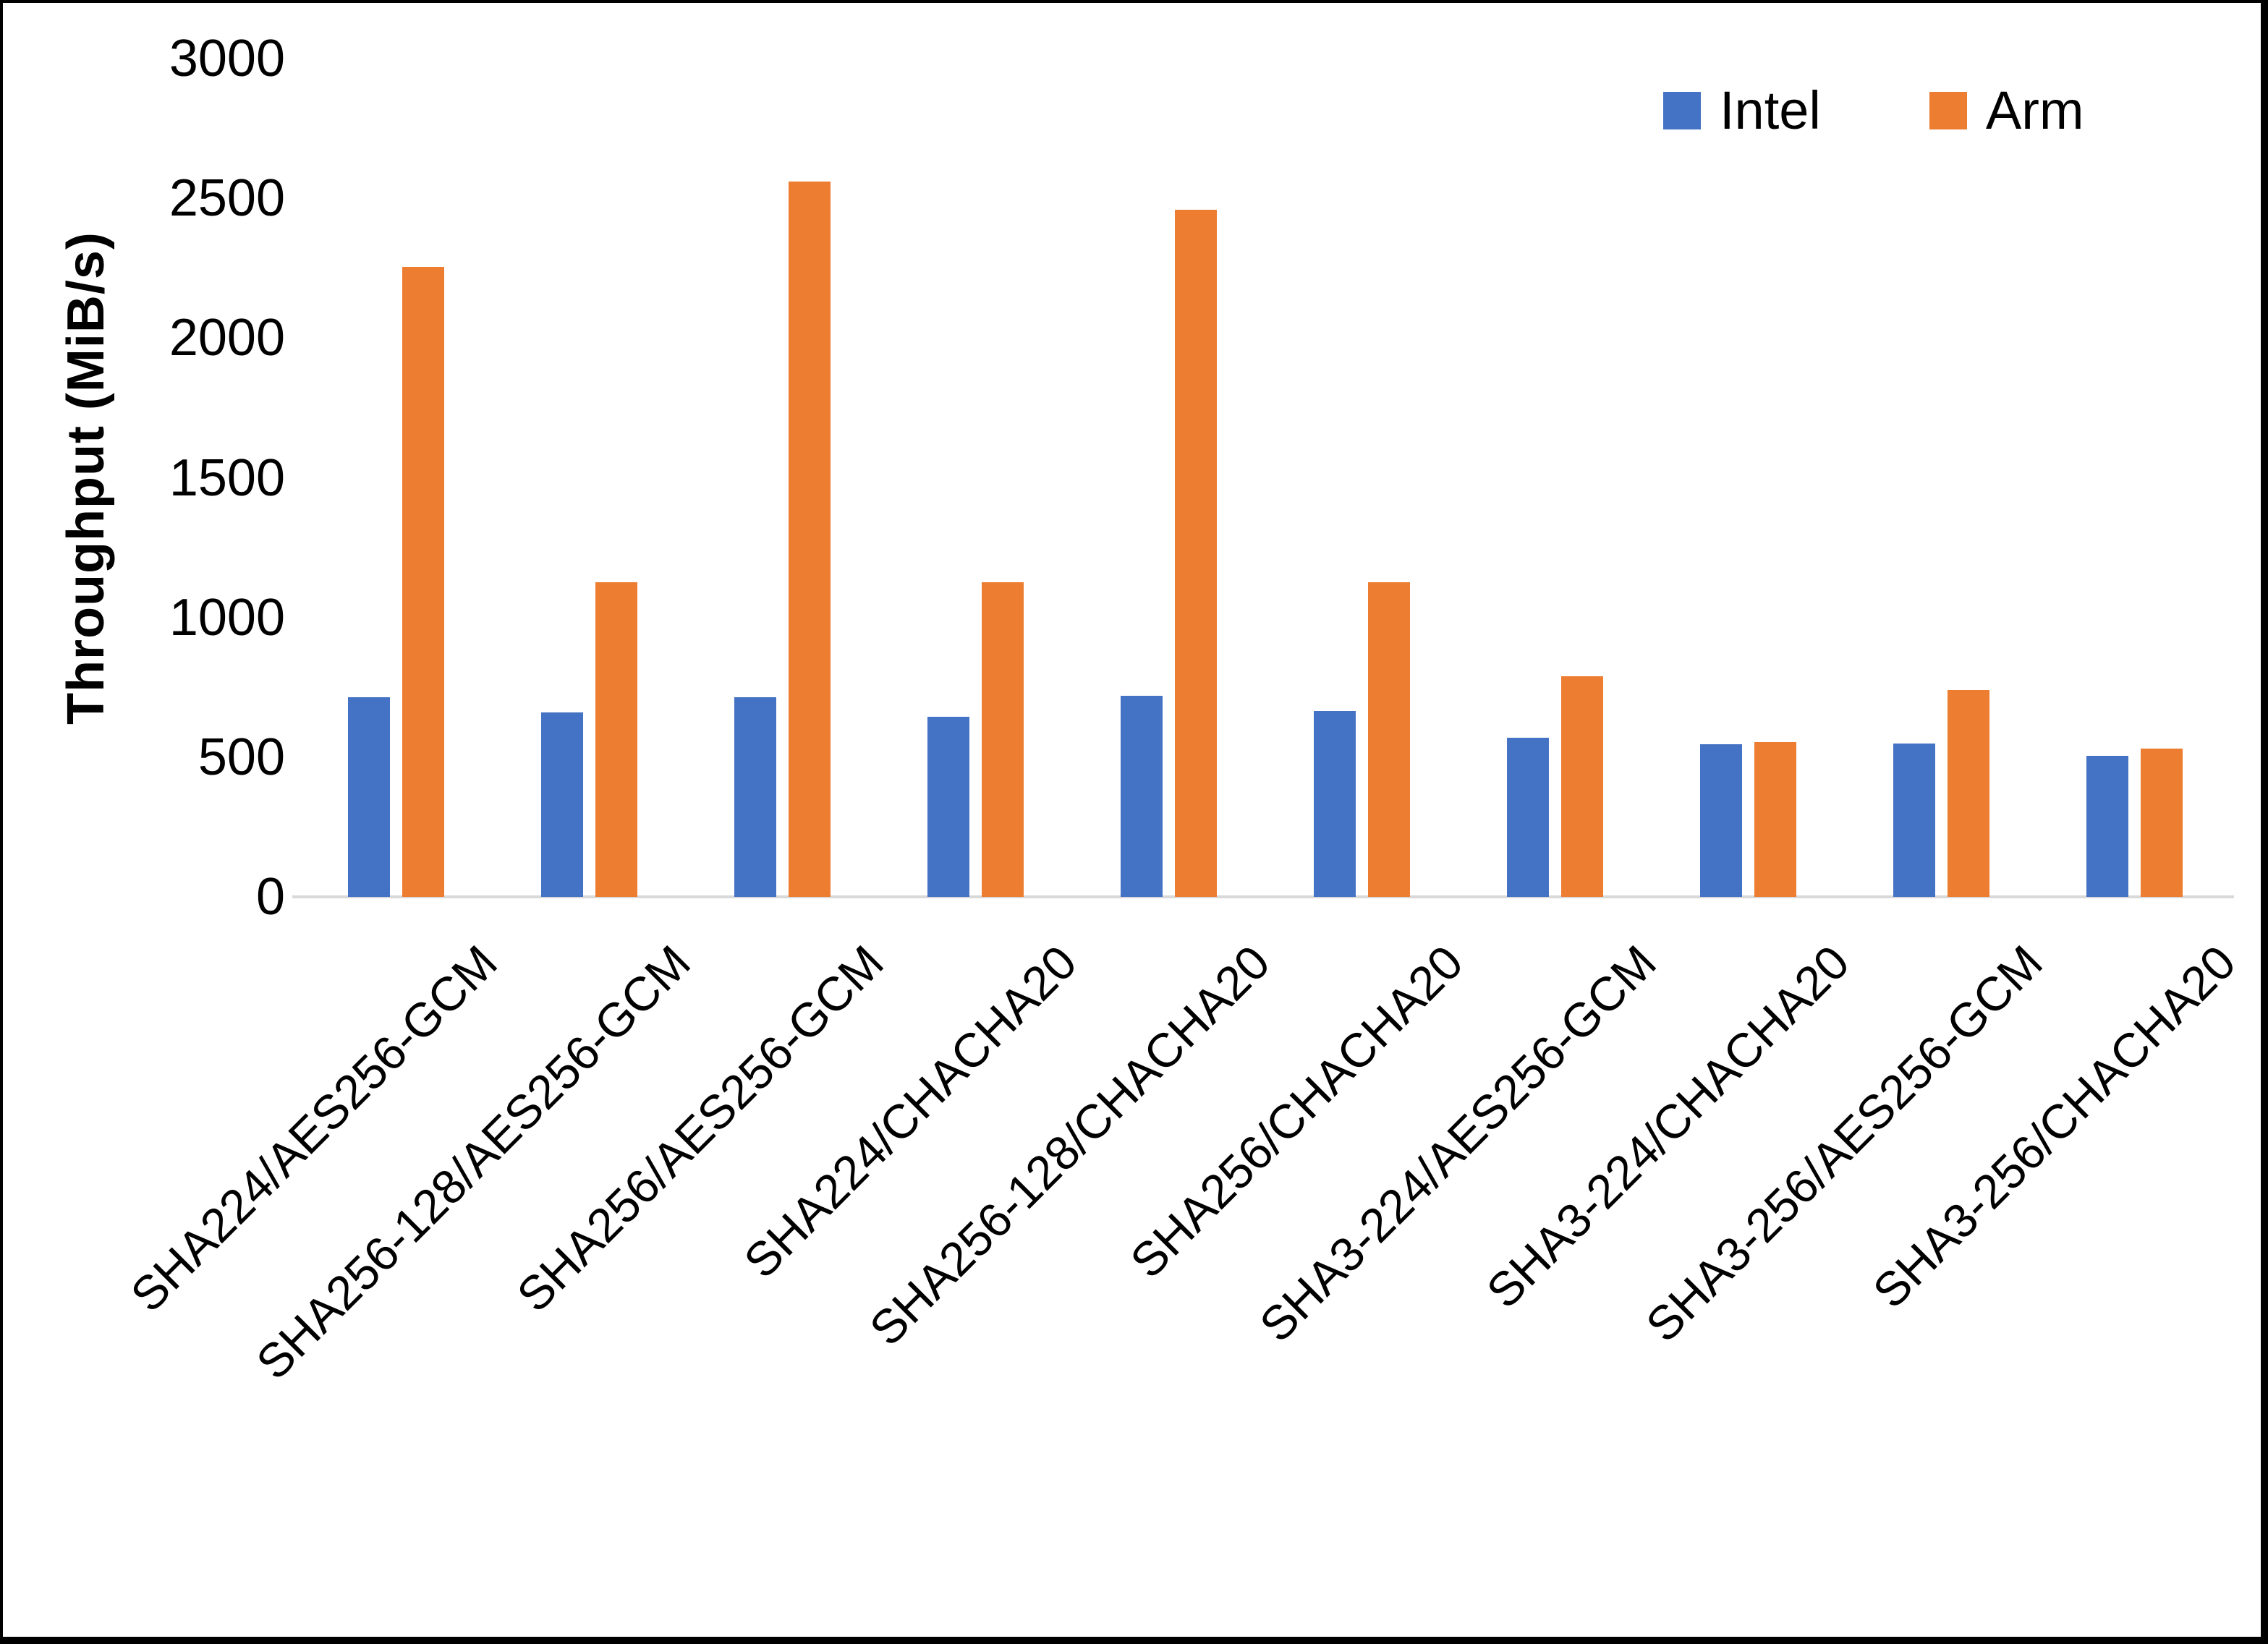  I want to click on legend-swatch-arm, so click(1948, 110).